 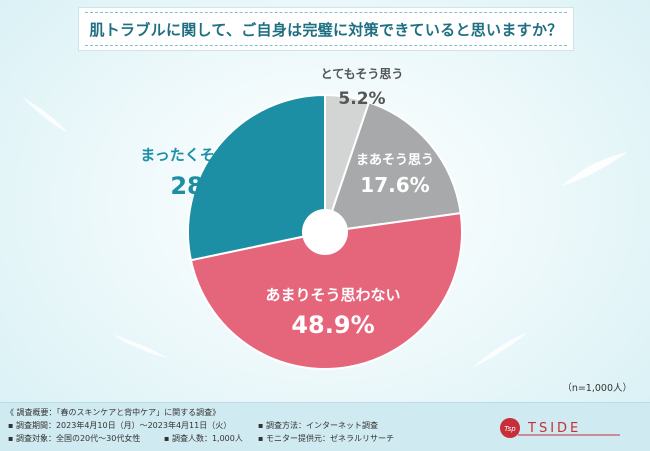 I want to click on slice-label: あまりそう思わない, so click(x=332, y=295).